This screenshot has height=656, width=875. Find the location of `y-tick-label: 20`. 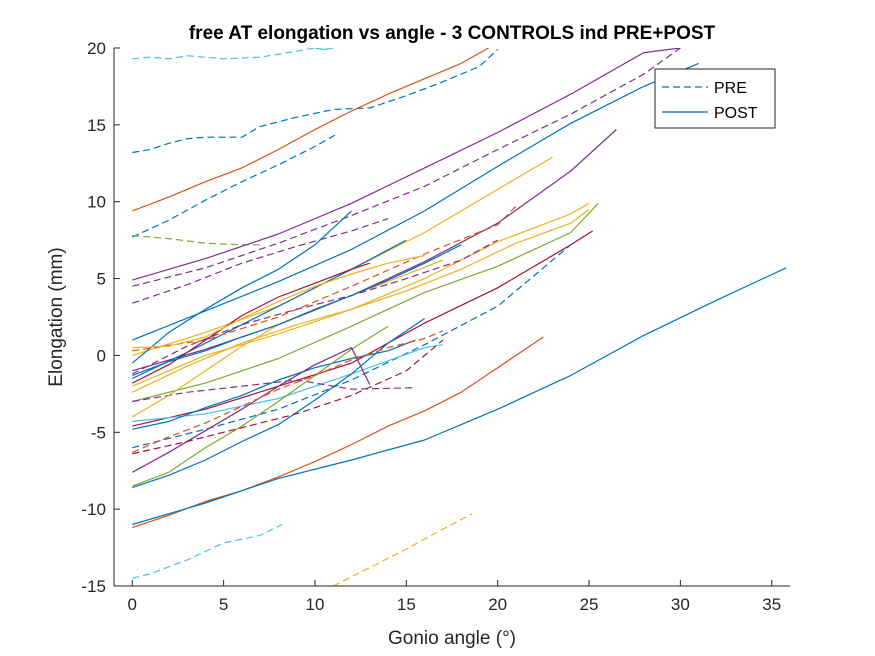

y-tick-label: 20 is located at coordinates (96, 48).